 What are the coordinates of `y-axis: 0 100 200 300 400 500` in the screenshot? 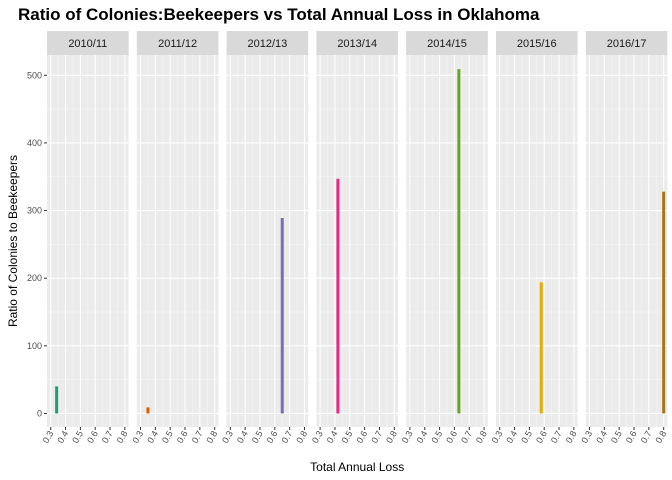 It's located at (37, 244).